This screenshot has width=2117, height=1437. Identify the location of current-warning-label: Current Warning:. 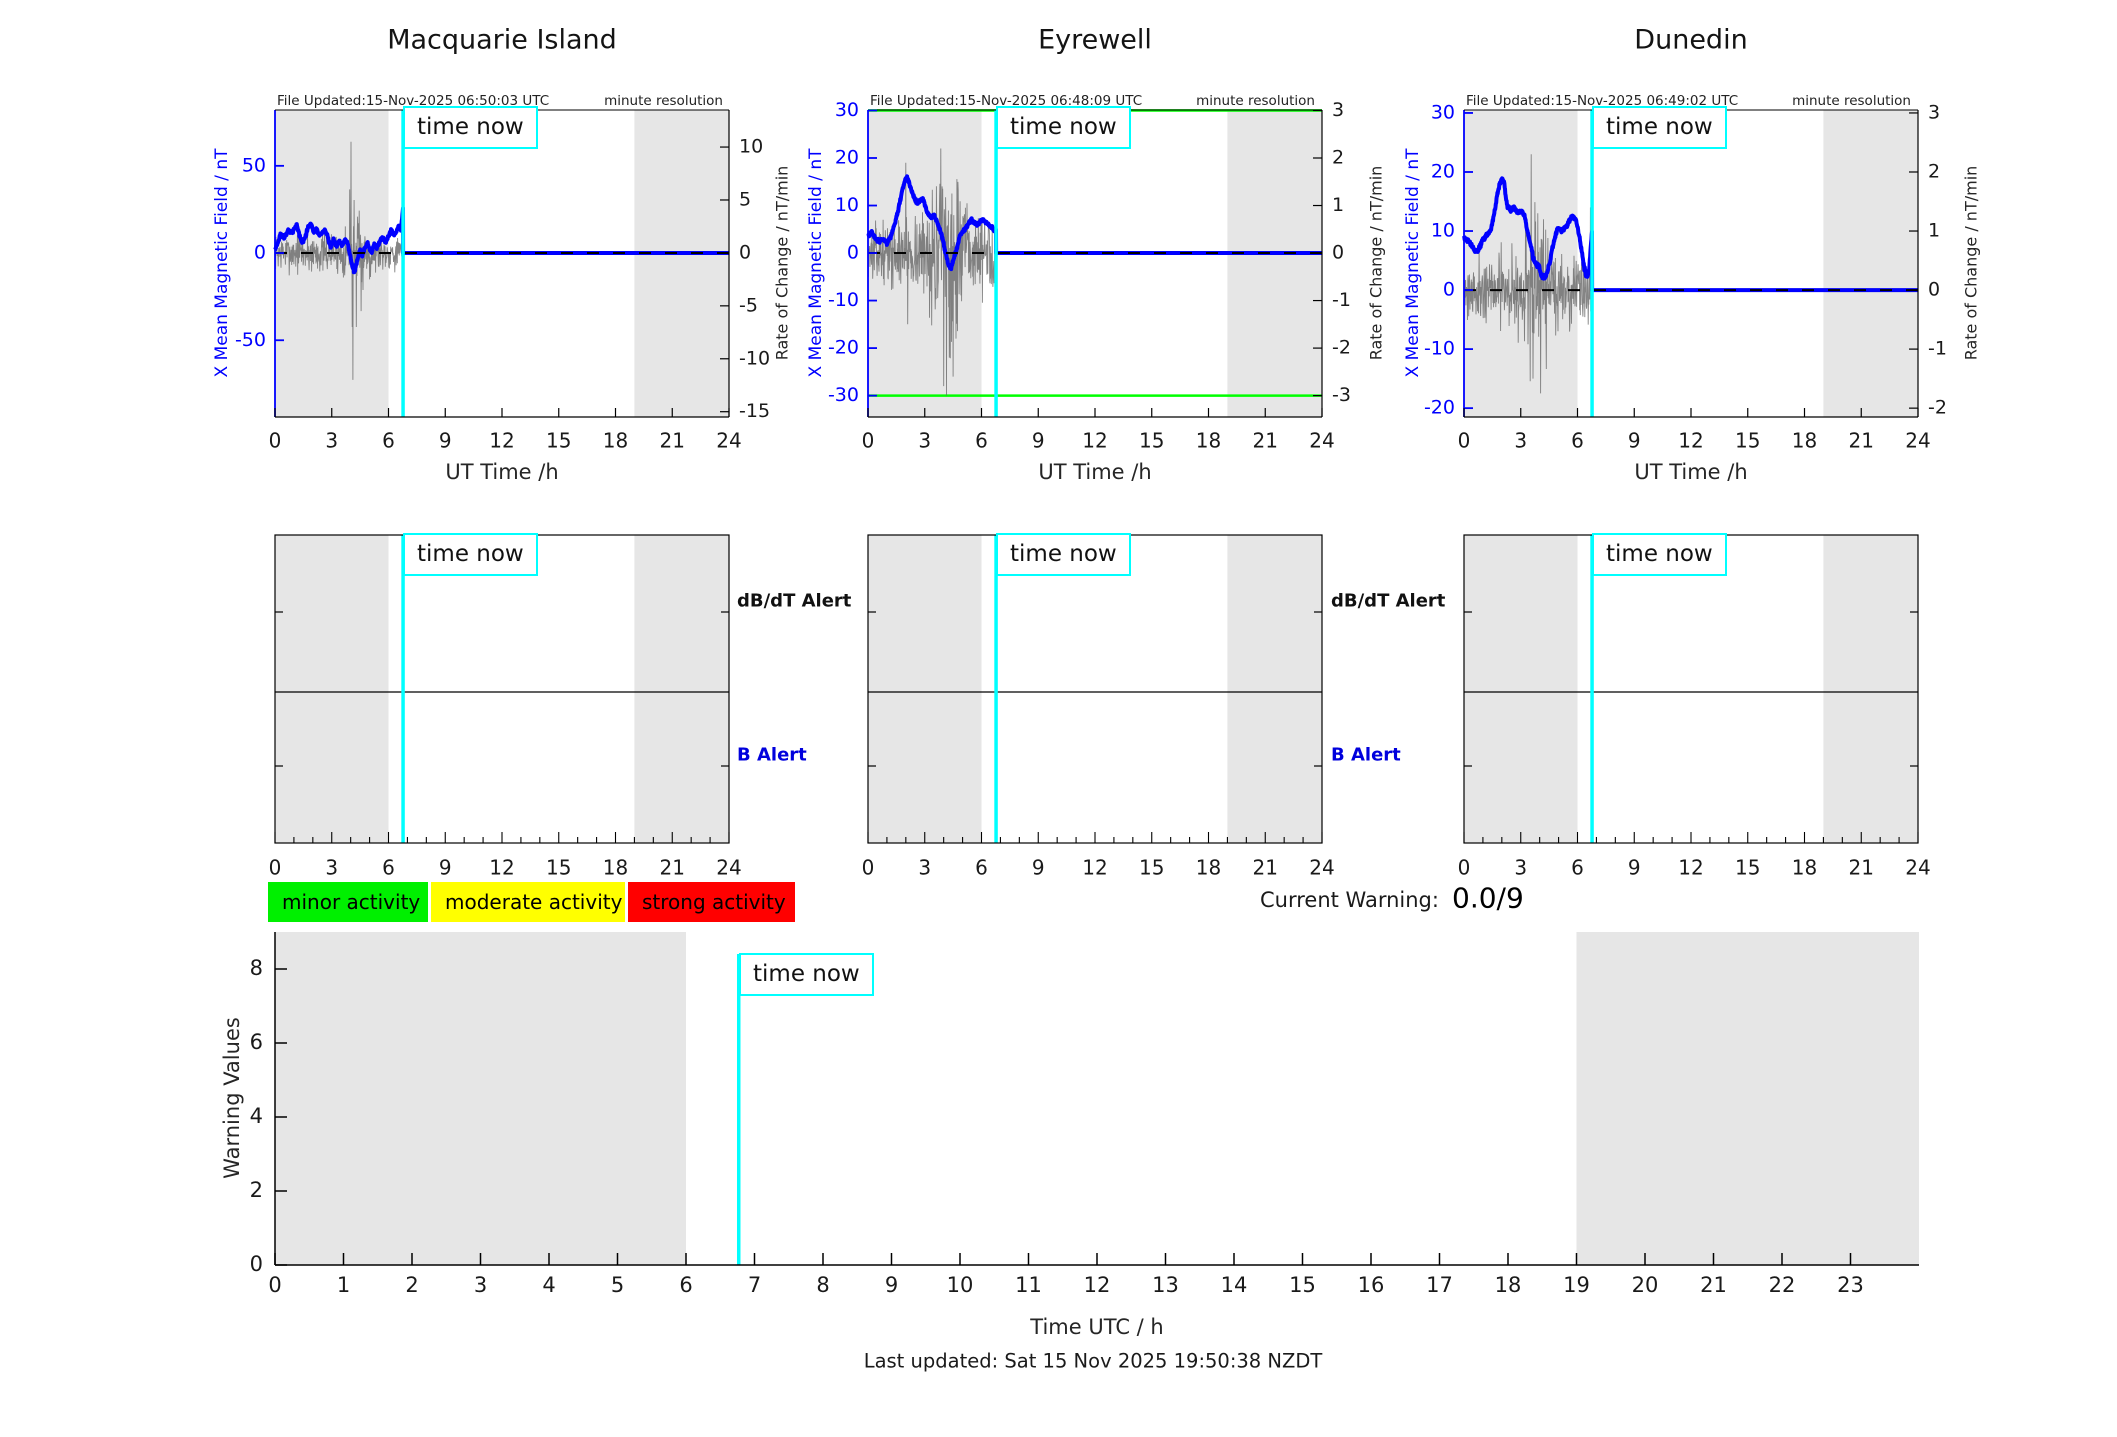
(1349, 900).